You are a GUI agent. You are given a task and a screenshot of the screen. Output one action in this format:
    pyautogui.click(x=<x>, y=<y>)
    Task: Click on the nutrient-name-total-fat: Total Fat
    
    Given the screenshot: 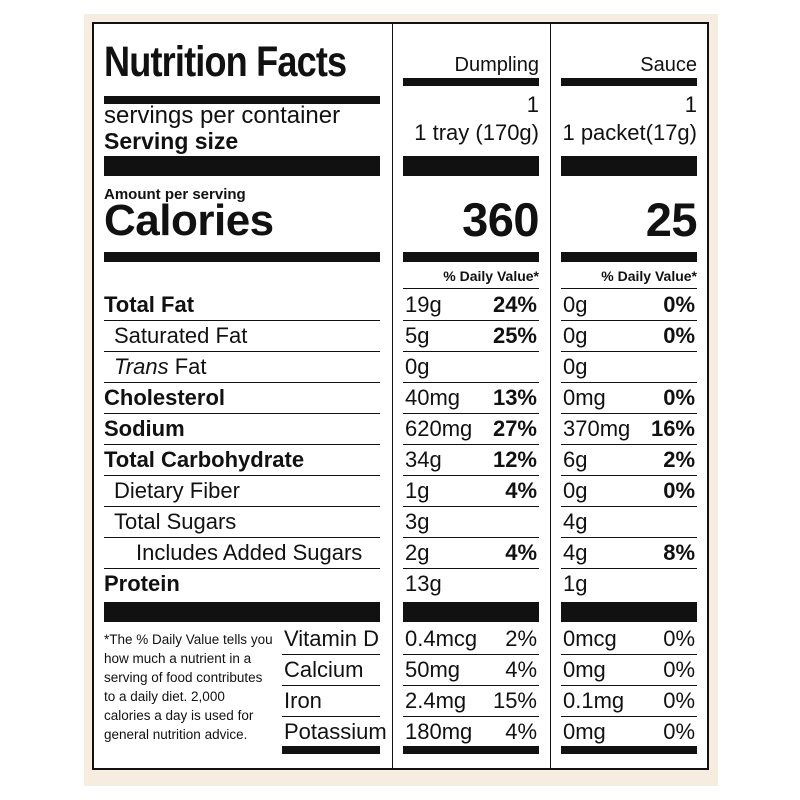 What is the action you would take?
    pyautogui.click(x=149, y=304)
    